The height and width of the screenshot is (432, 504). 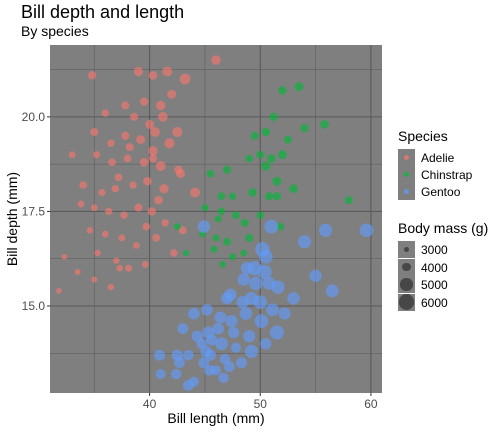 What do you see at coordinates (34, 211) in the screenshot?
I see `y-tick-label: 17.5` at bounding box center [34, 211].